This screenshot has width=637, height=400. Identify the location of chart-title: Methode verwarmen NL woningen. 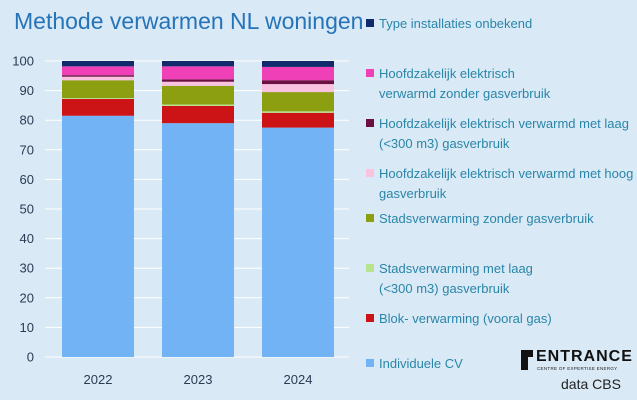
(189, 21).